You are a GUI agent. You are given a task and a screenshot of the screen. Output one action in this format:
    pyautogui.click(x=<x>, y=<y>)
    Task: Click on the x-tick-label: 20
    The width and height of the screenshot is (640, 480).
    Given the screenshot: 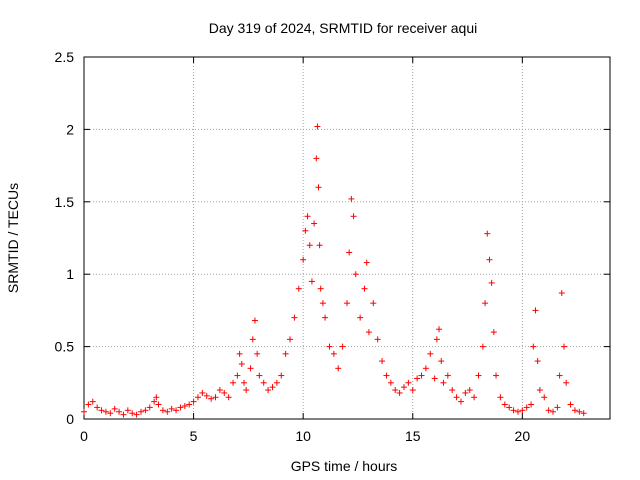 What is the action you would take?
    pyautogui.click(x=523, y=436)
    